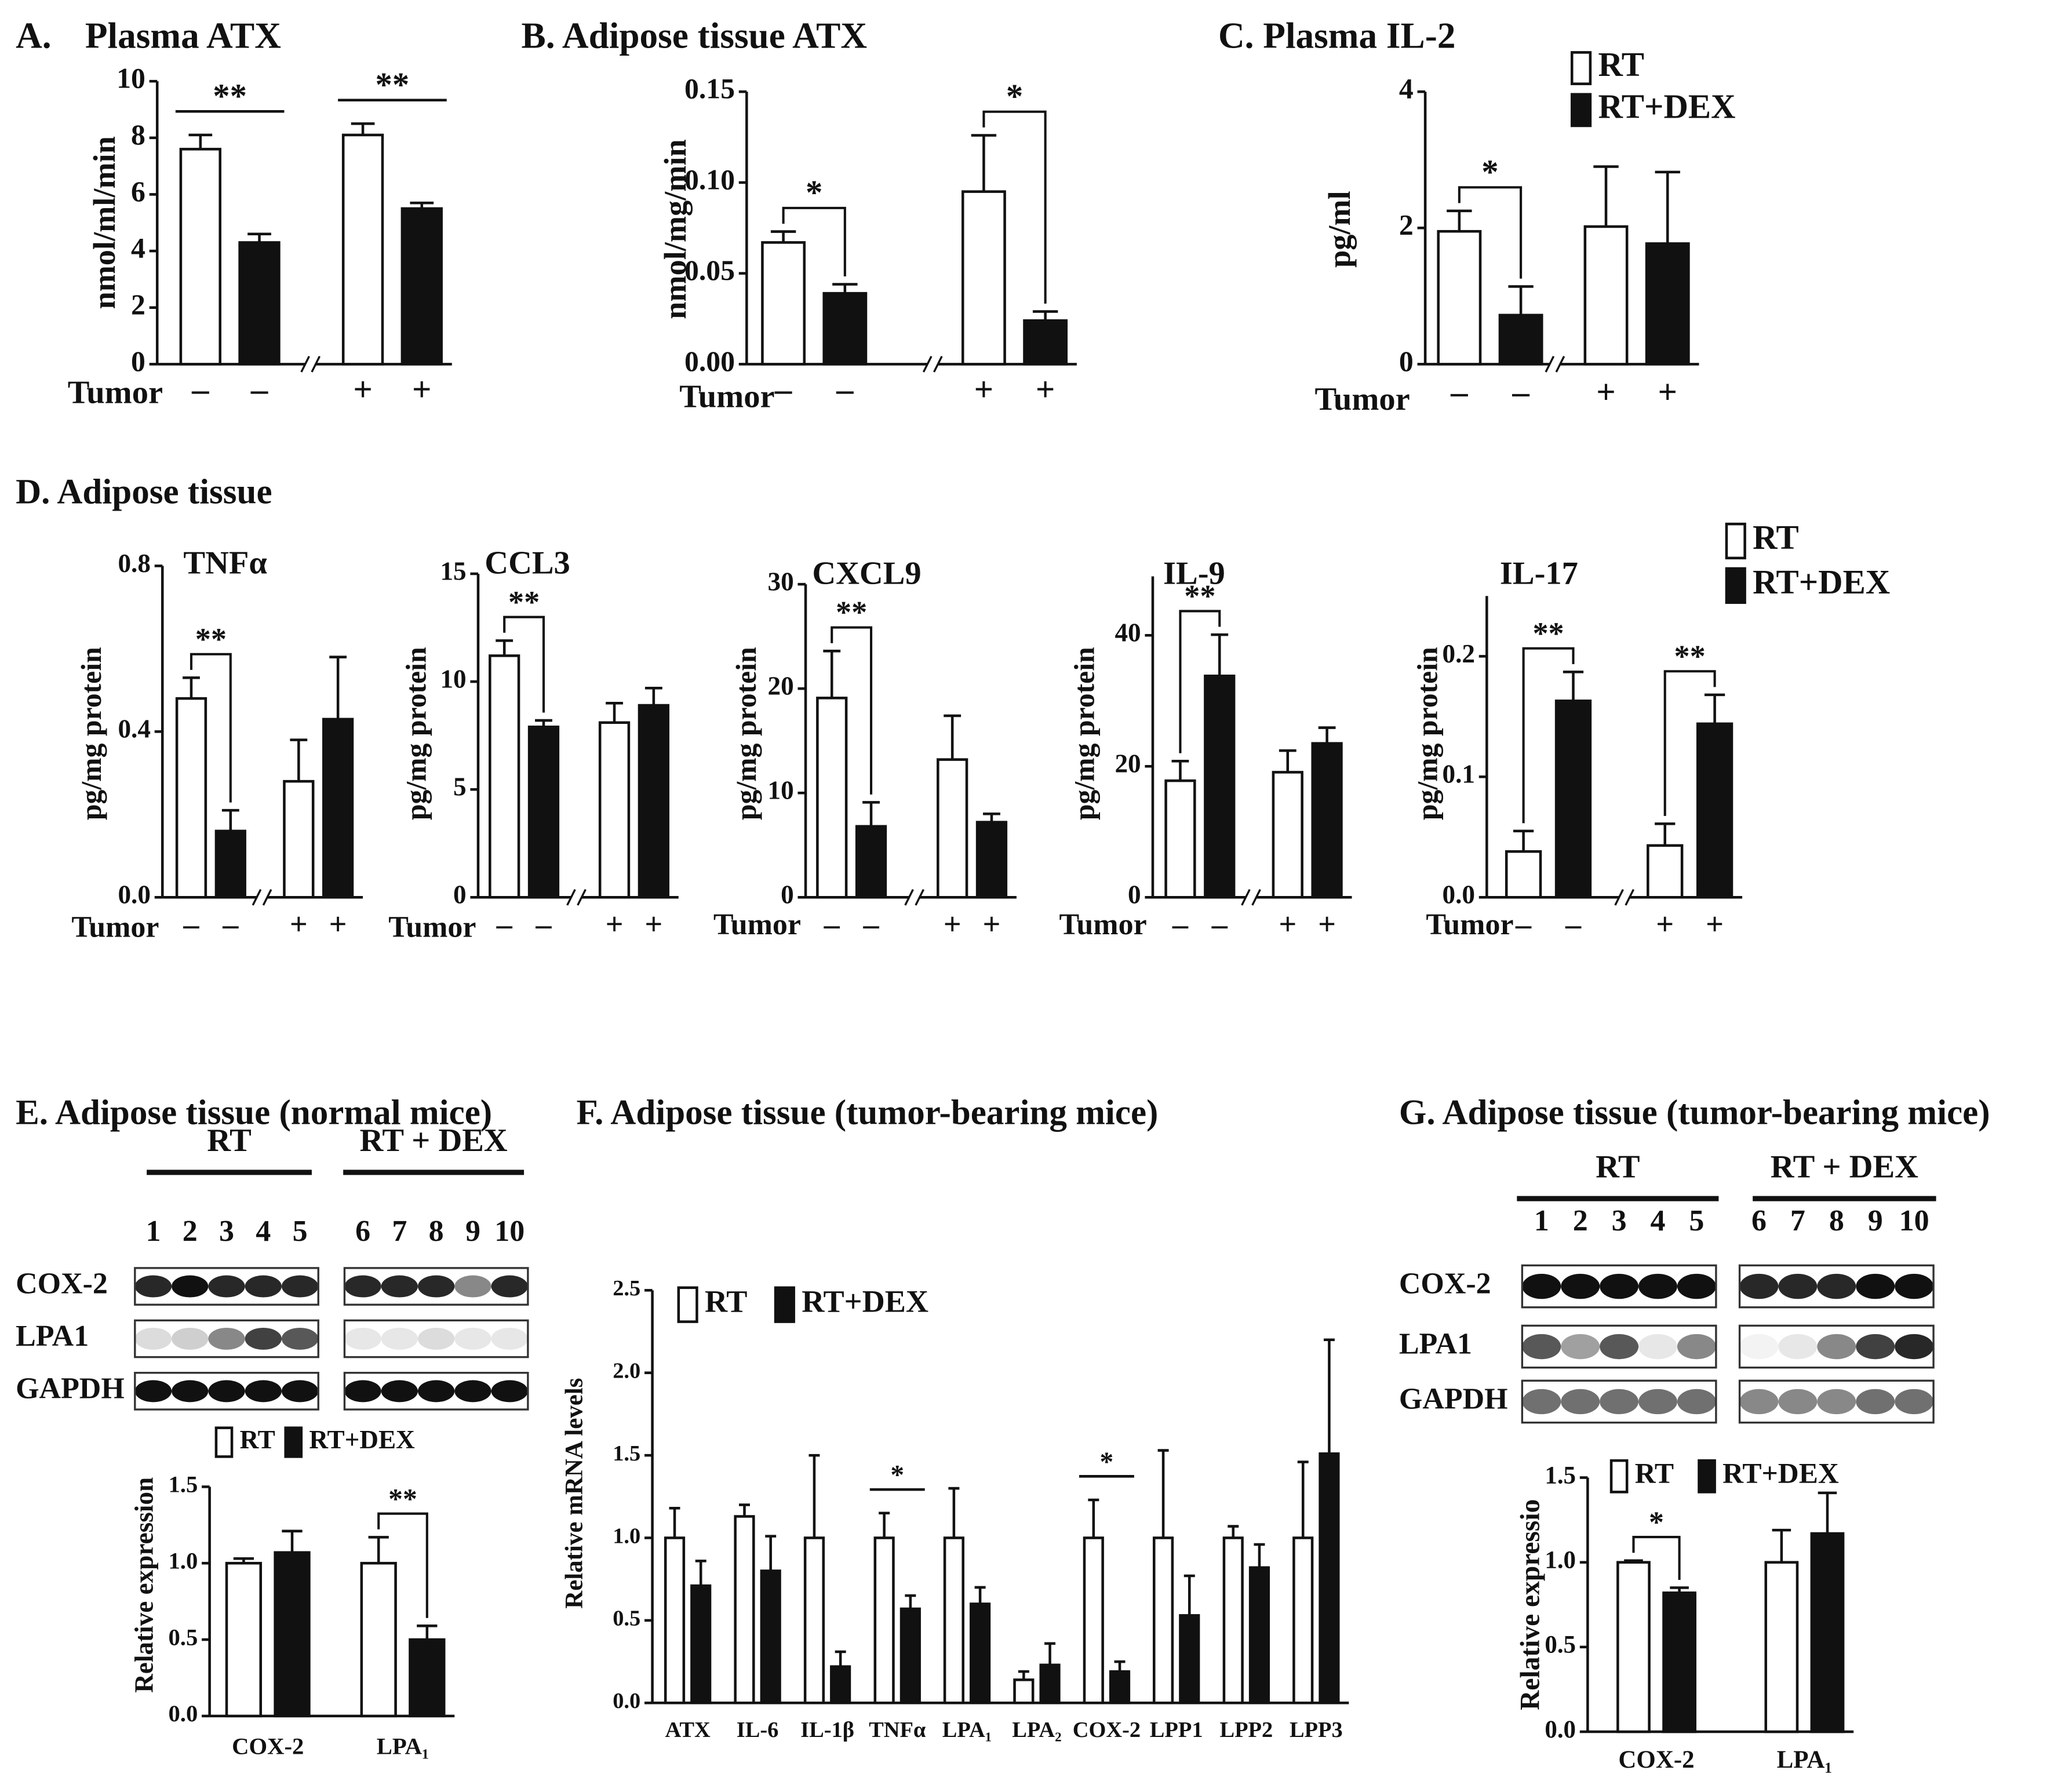  I want to click on y-axis-label: Relative mRNA levels, so click(574, 1493).